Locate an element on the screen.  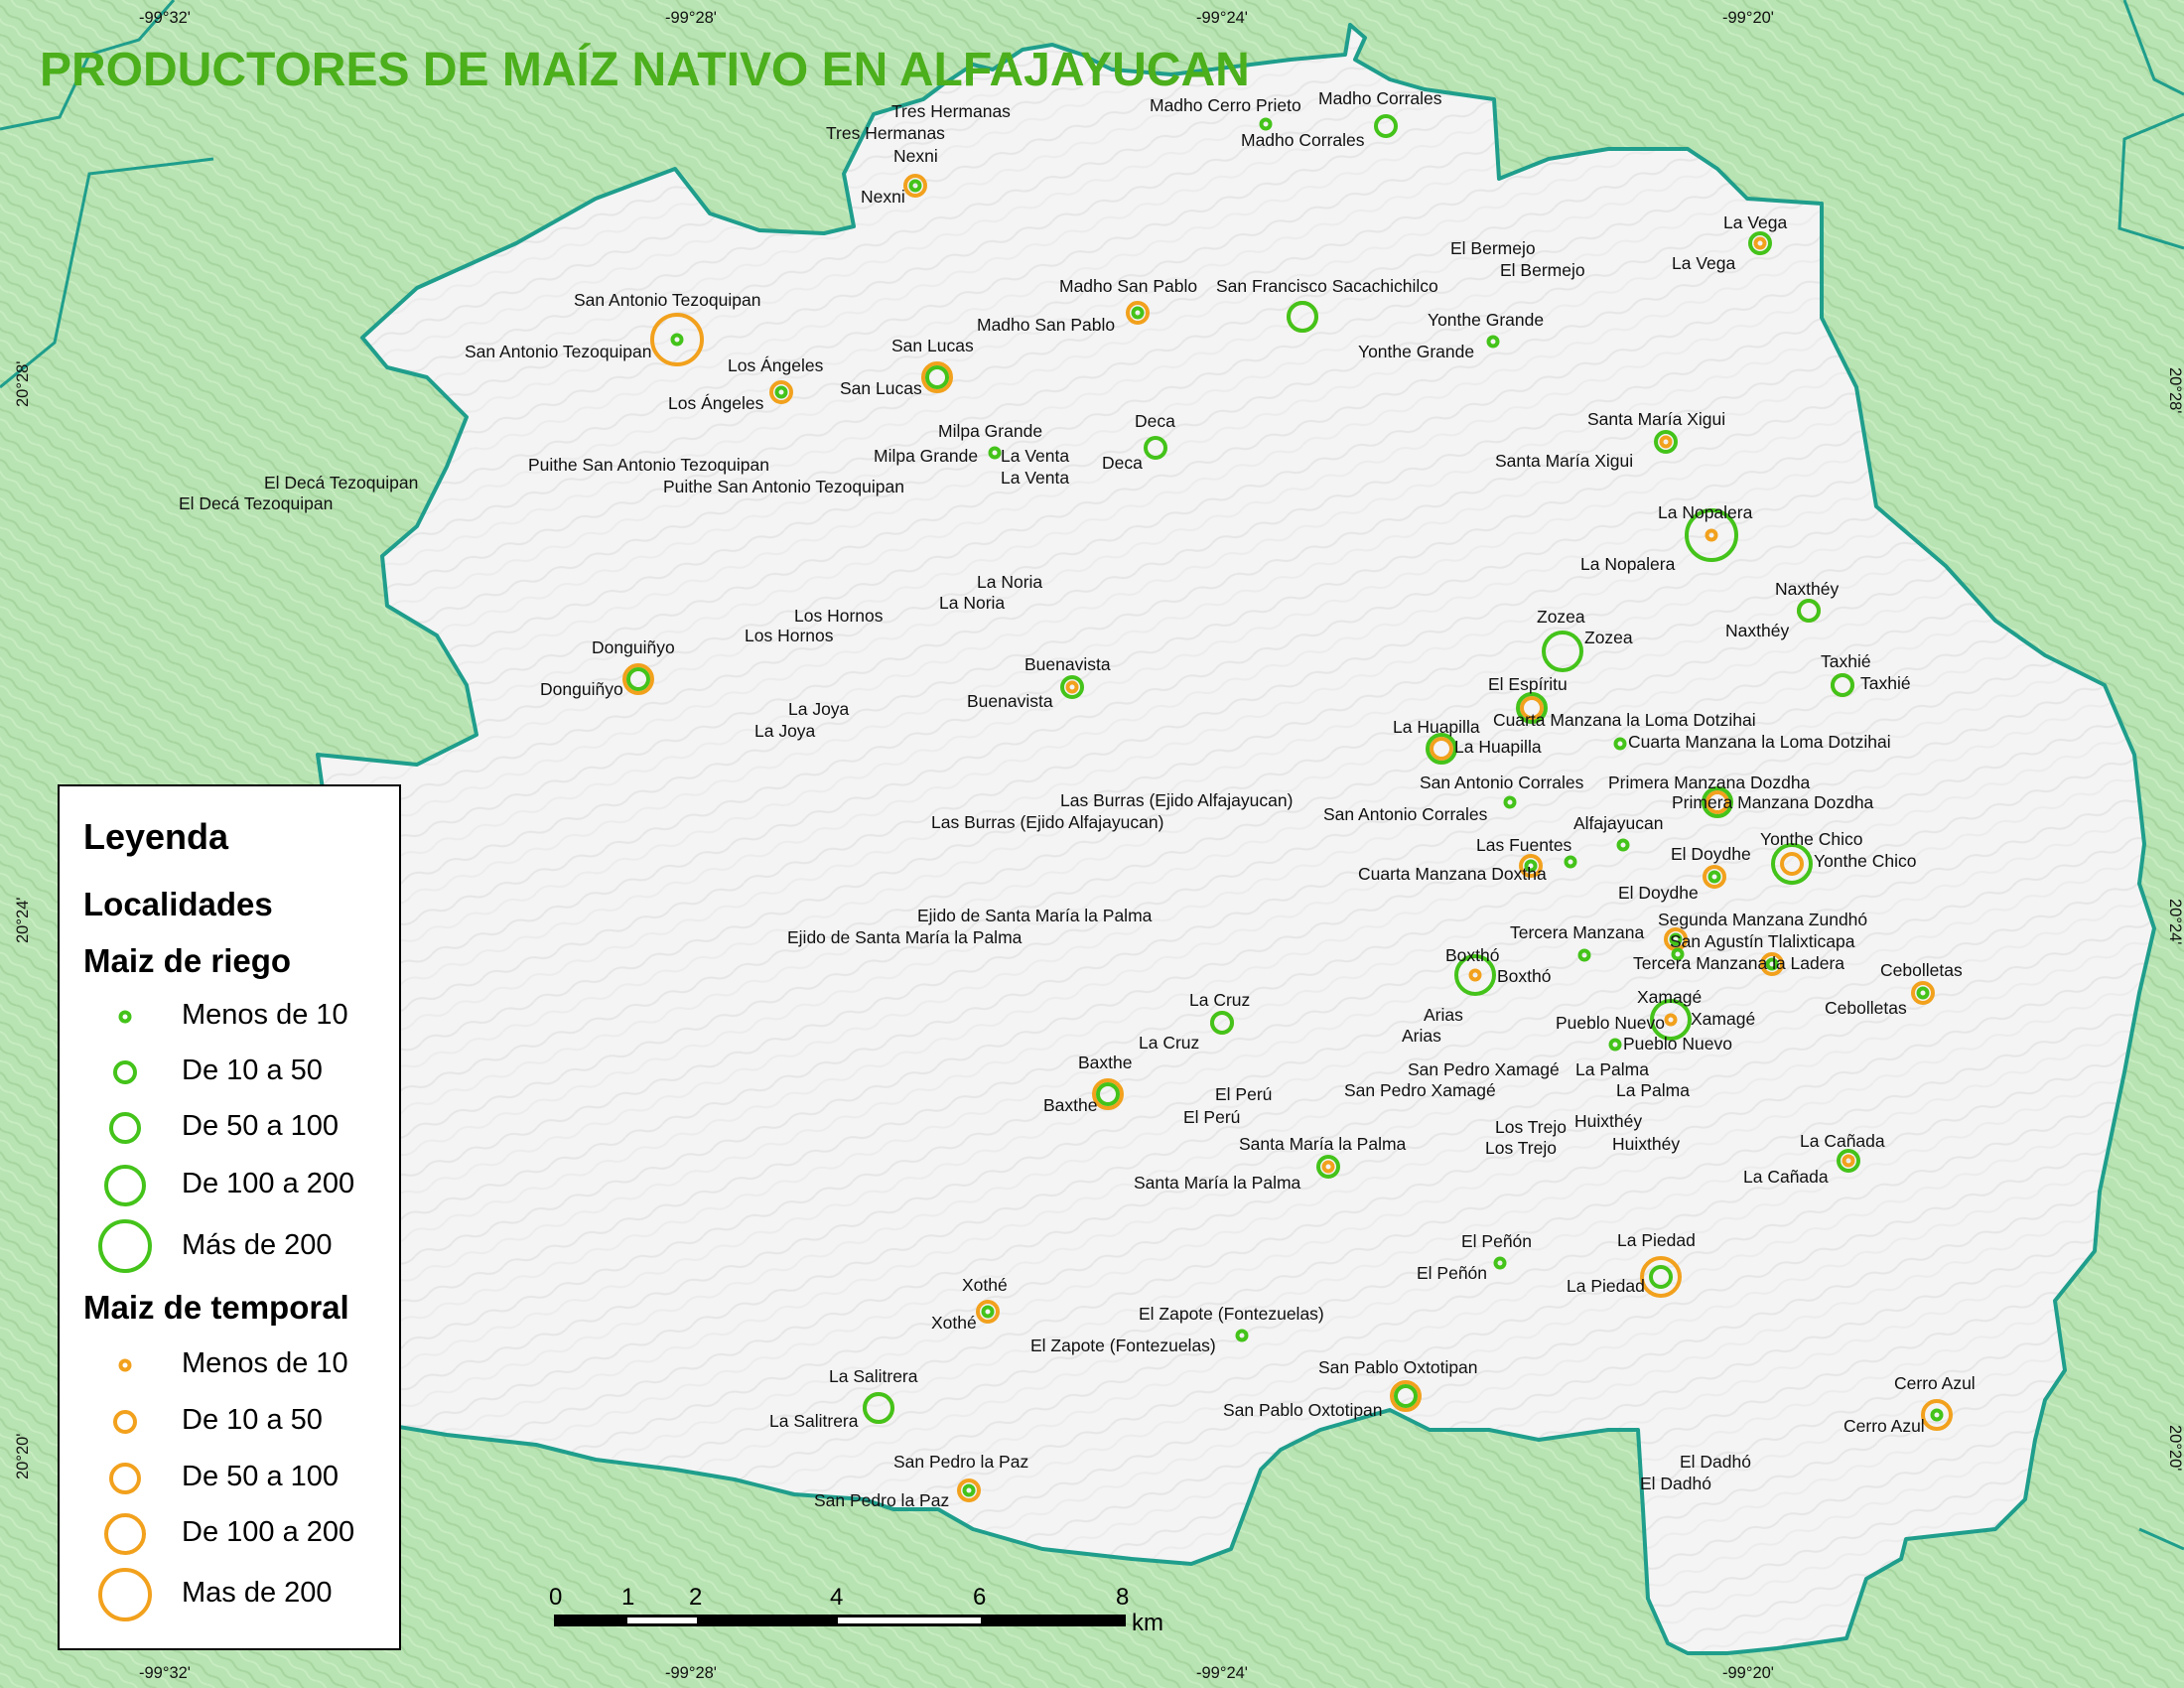
scale-tick-0: 0 is located at coordinates (555, 1597).